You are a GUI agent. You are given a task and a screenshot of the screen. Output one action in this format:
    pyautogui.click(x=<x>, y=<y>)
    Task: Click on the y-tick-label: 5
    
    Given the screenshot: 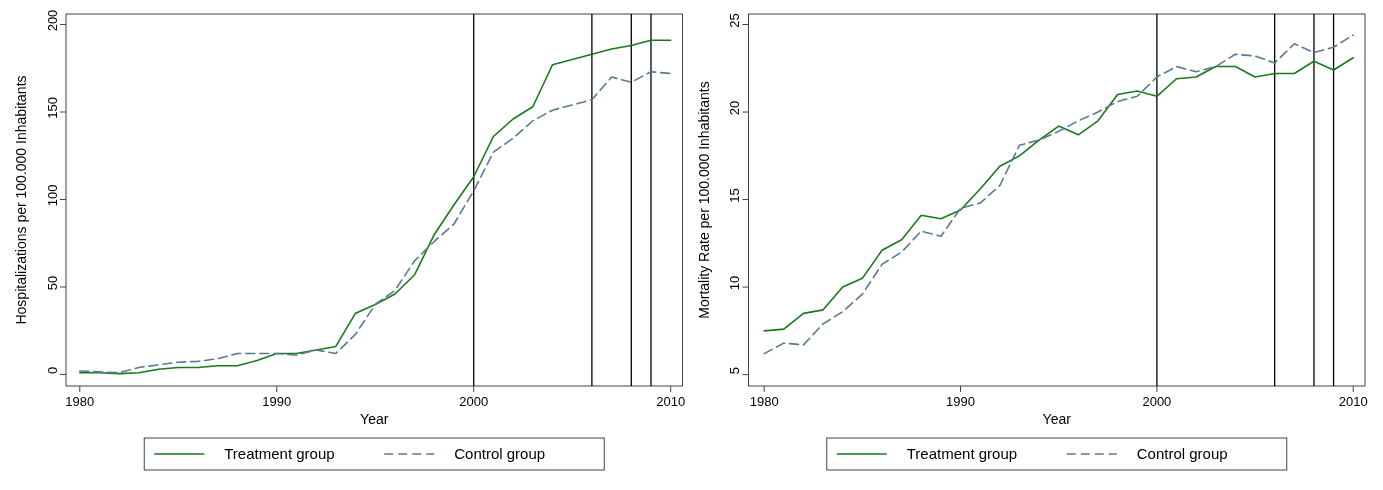 What is the action you would take?
    pyautogui.click(x=735, y=371)
    